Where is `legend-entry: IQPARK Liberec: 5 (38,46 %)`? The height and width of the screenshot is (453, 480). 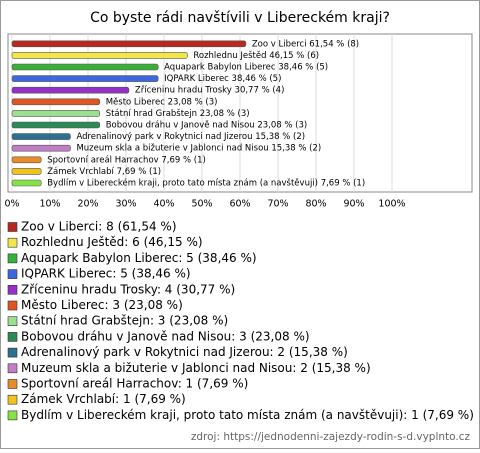 legend-entry: IQPARK Liberec: 5 (38,46 %) is located at coordinates (106, 274).